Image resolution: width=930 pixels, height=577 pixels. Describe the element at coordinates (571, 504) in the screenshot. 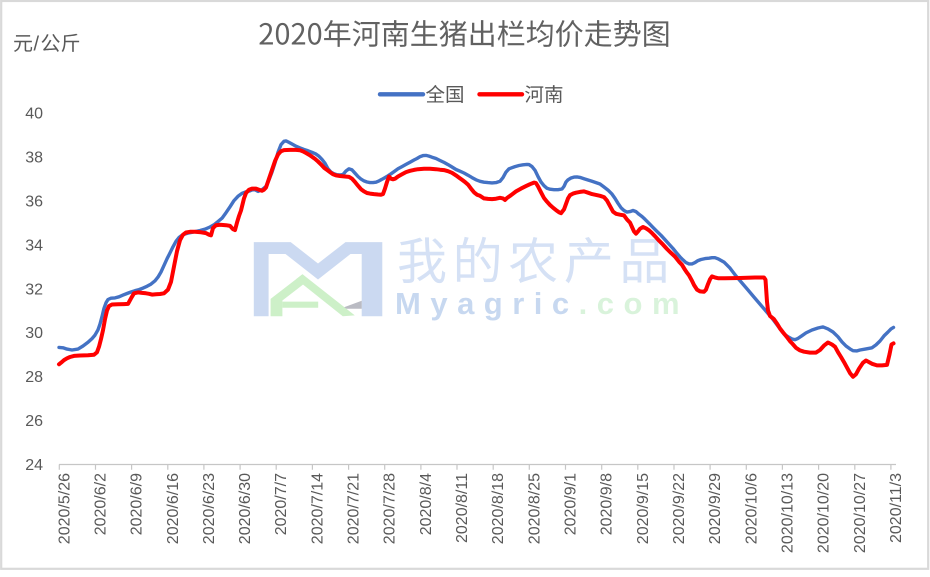

I see `svg-text: 2020/9/1` at that location.